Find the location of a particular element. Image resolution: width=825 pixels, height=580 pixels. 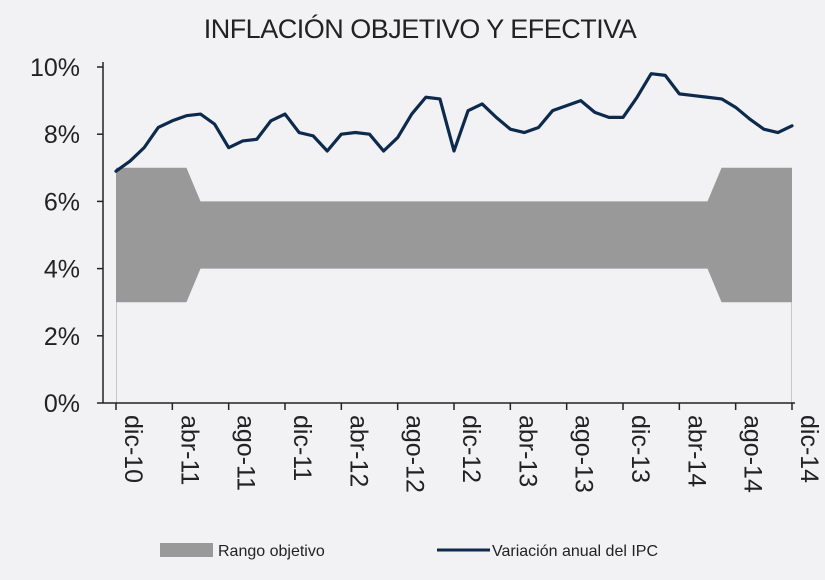

x-tick-label: dic-13 is located at coordinates (640, 449).